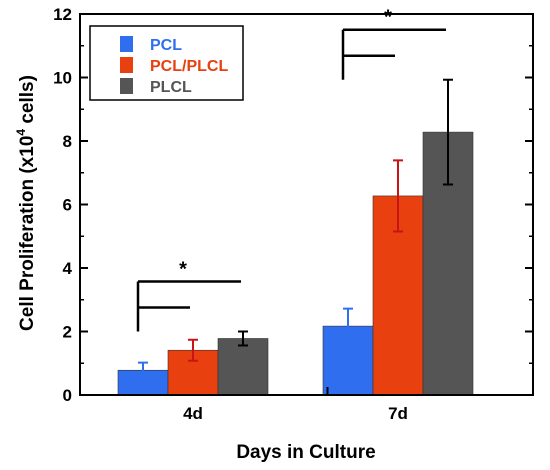  Describe the element at coordinates (67, 205) in the screenshot. I see `y-tick-label: 6` at that location.